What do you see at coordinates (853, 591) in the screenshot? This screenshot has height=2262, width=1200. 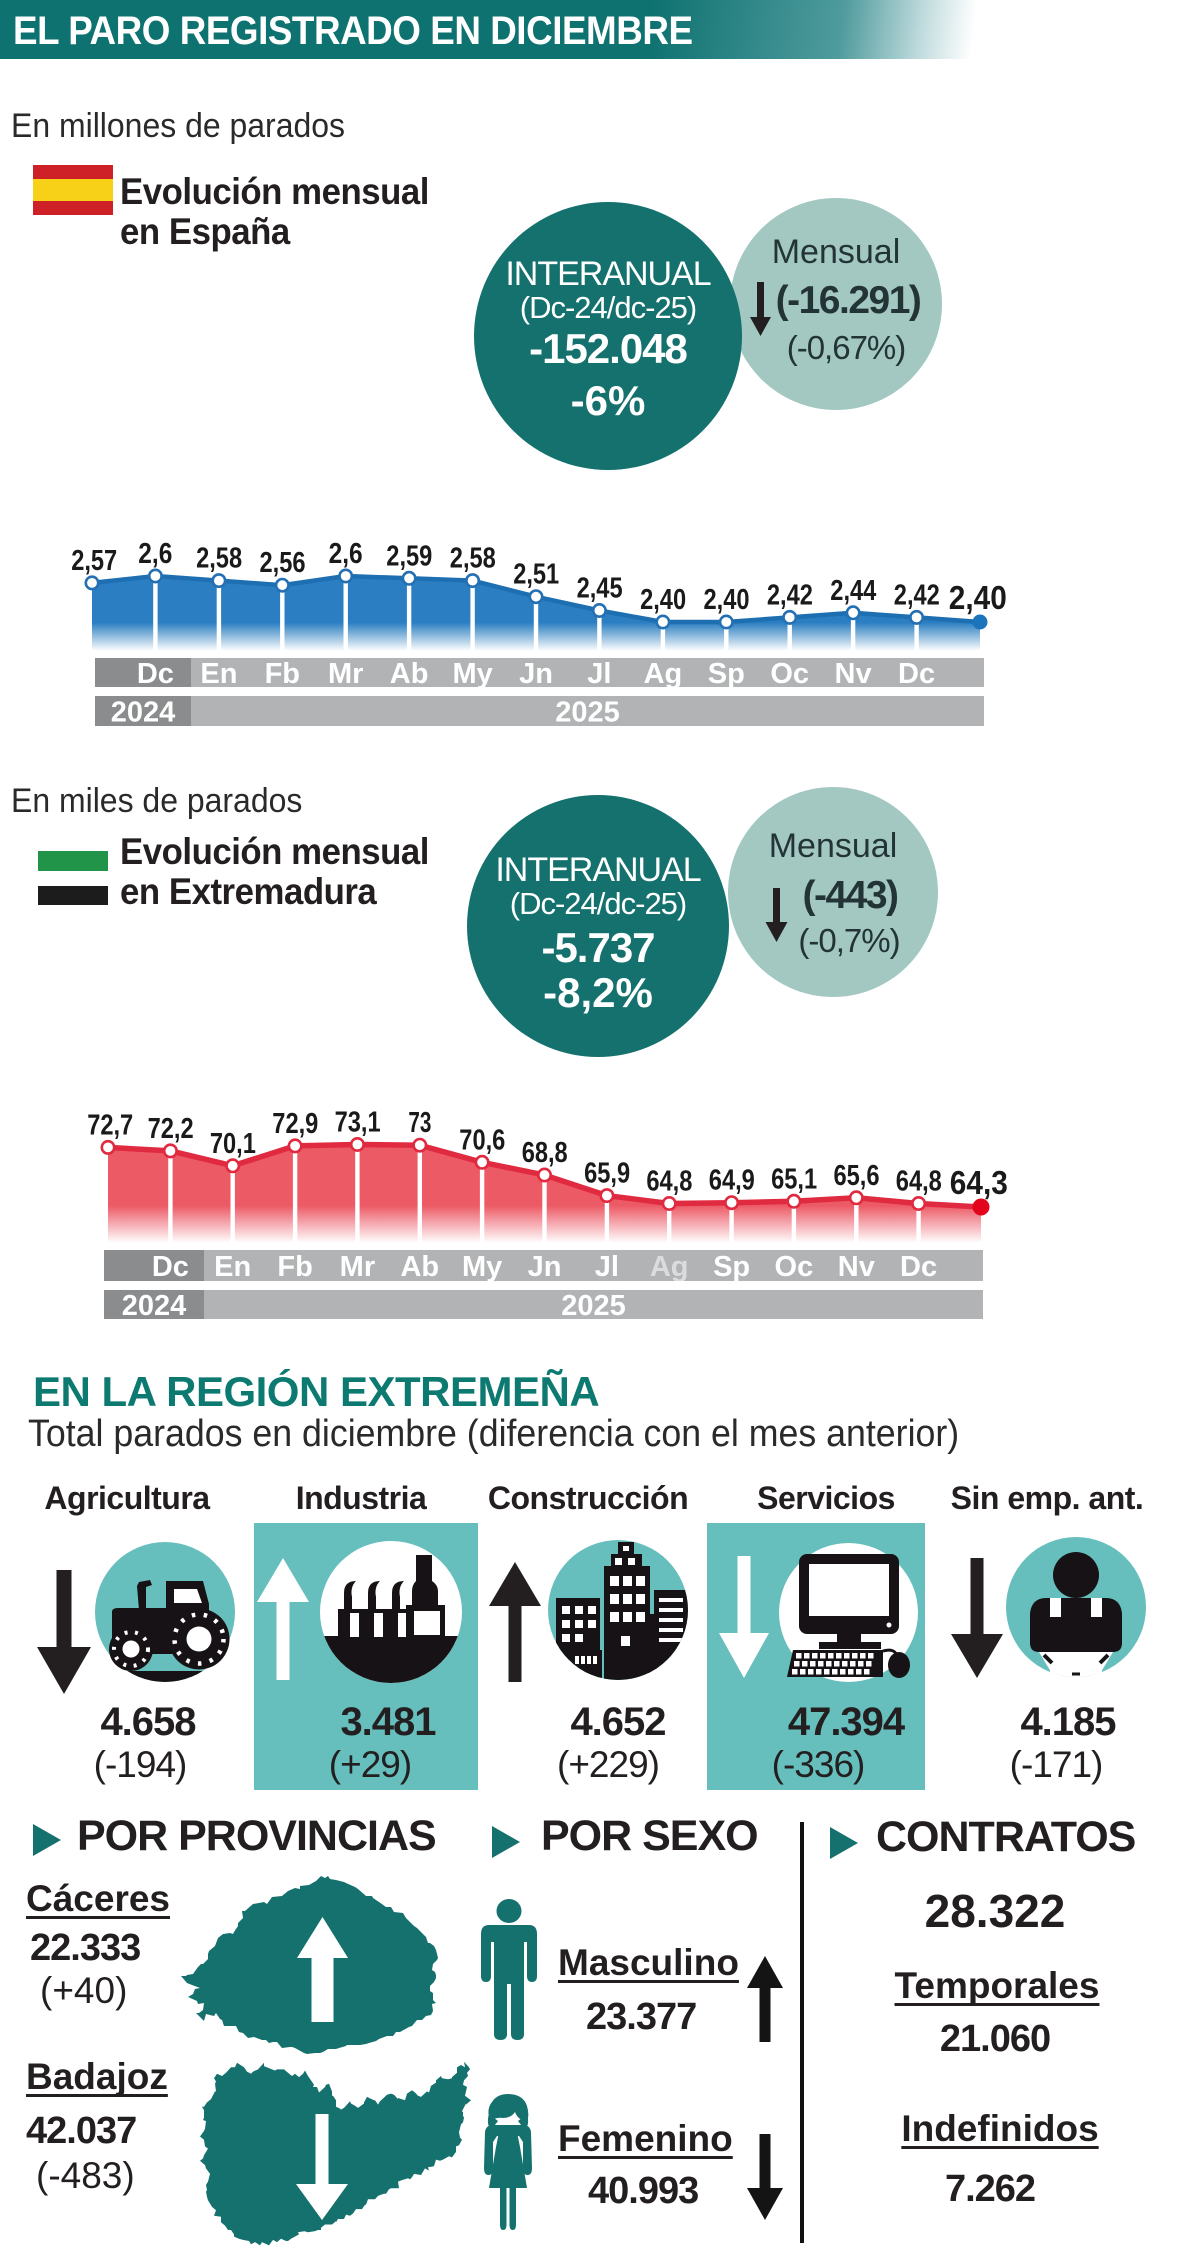 I see `svg-text: 2,44` at bounding box center [853, 591].